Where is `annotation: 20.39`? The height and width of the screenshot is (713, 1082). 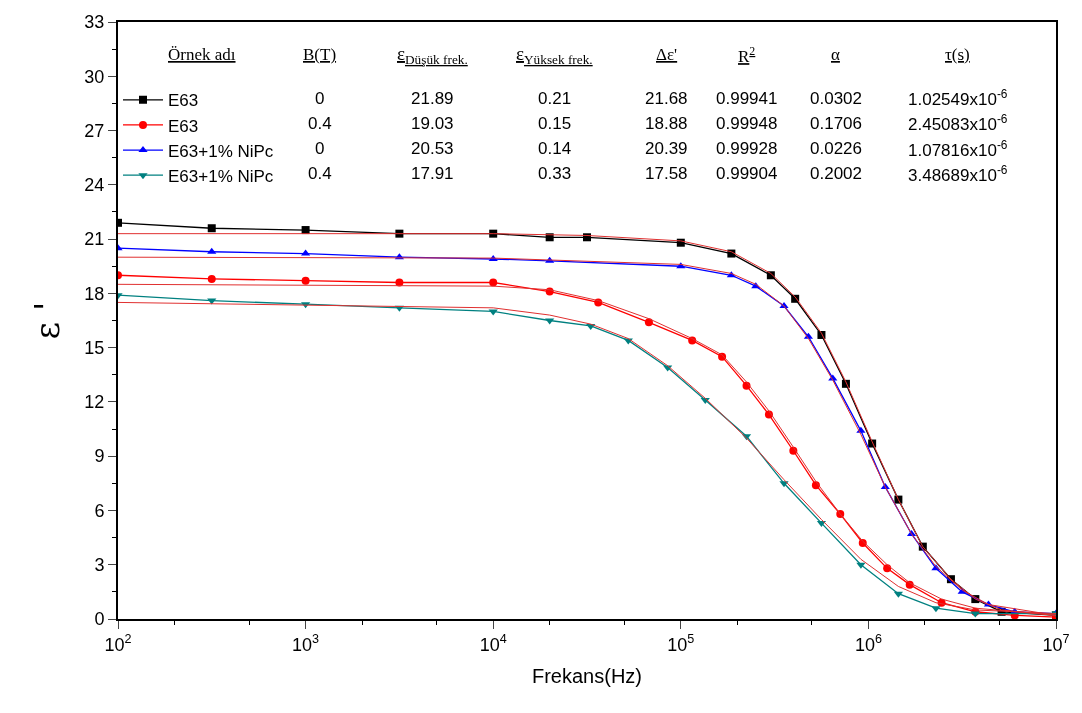 annotation: 20.39 is located at coordinates (666, 148).